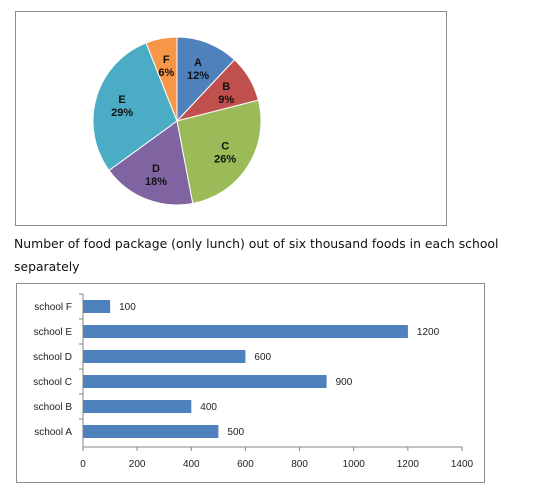 The width and height of the screenshot is (546, 491). What do you see at coordinates (135, 107) in the screenshot?
I see `pie-slice-e` at bounding box center [135, 107].